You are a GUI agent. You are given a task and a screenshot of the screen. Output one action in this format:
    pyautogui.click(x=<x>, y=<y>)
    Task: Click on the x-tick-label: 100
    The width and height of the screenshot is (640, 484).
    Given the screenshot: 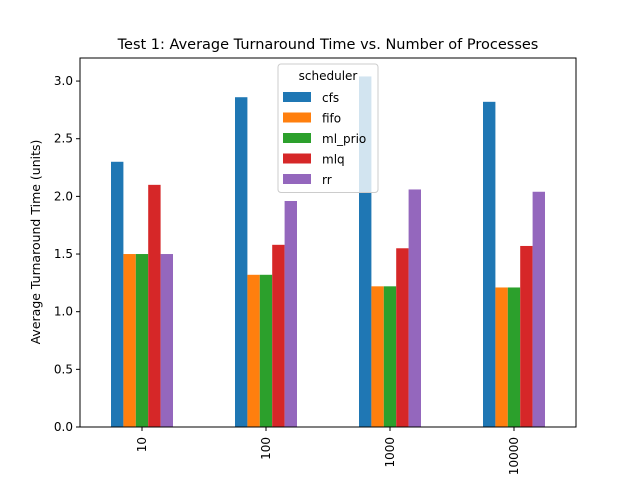 What is the action you would take?
    pyautogui.click(x=266, y=448)
    